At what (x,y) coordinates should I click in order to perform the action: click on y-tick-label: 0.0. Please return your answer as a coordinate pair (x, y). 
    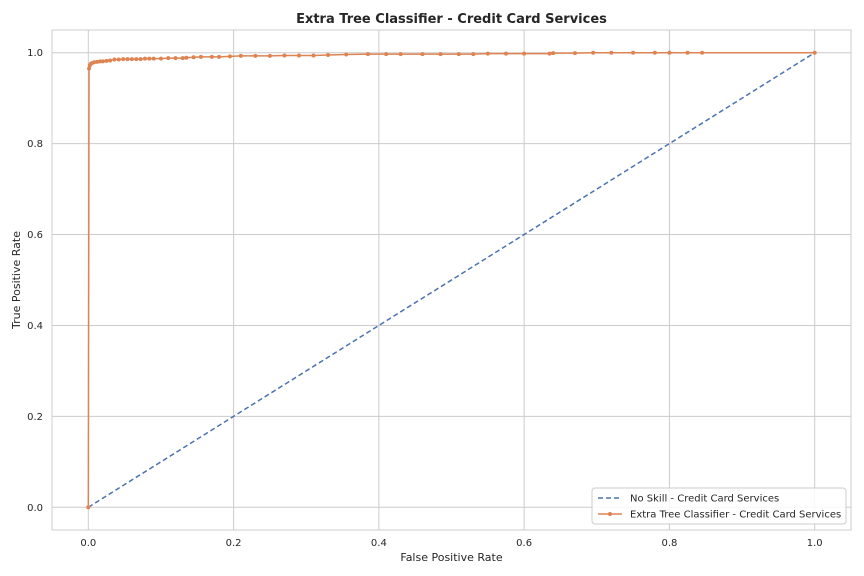
    Looking at the image, I should click on (35, 508).